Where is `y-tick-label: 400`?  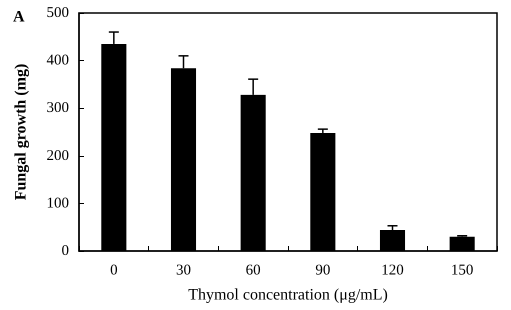
y-tick-label: 400 is located at coordinates (57, 60).